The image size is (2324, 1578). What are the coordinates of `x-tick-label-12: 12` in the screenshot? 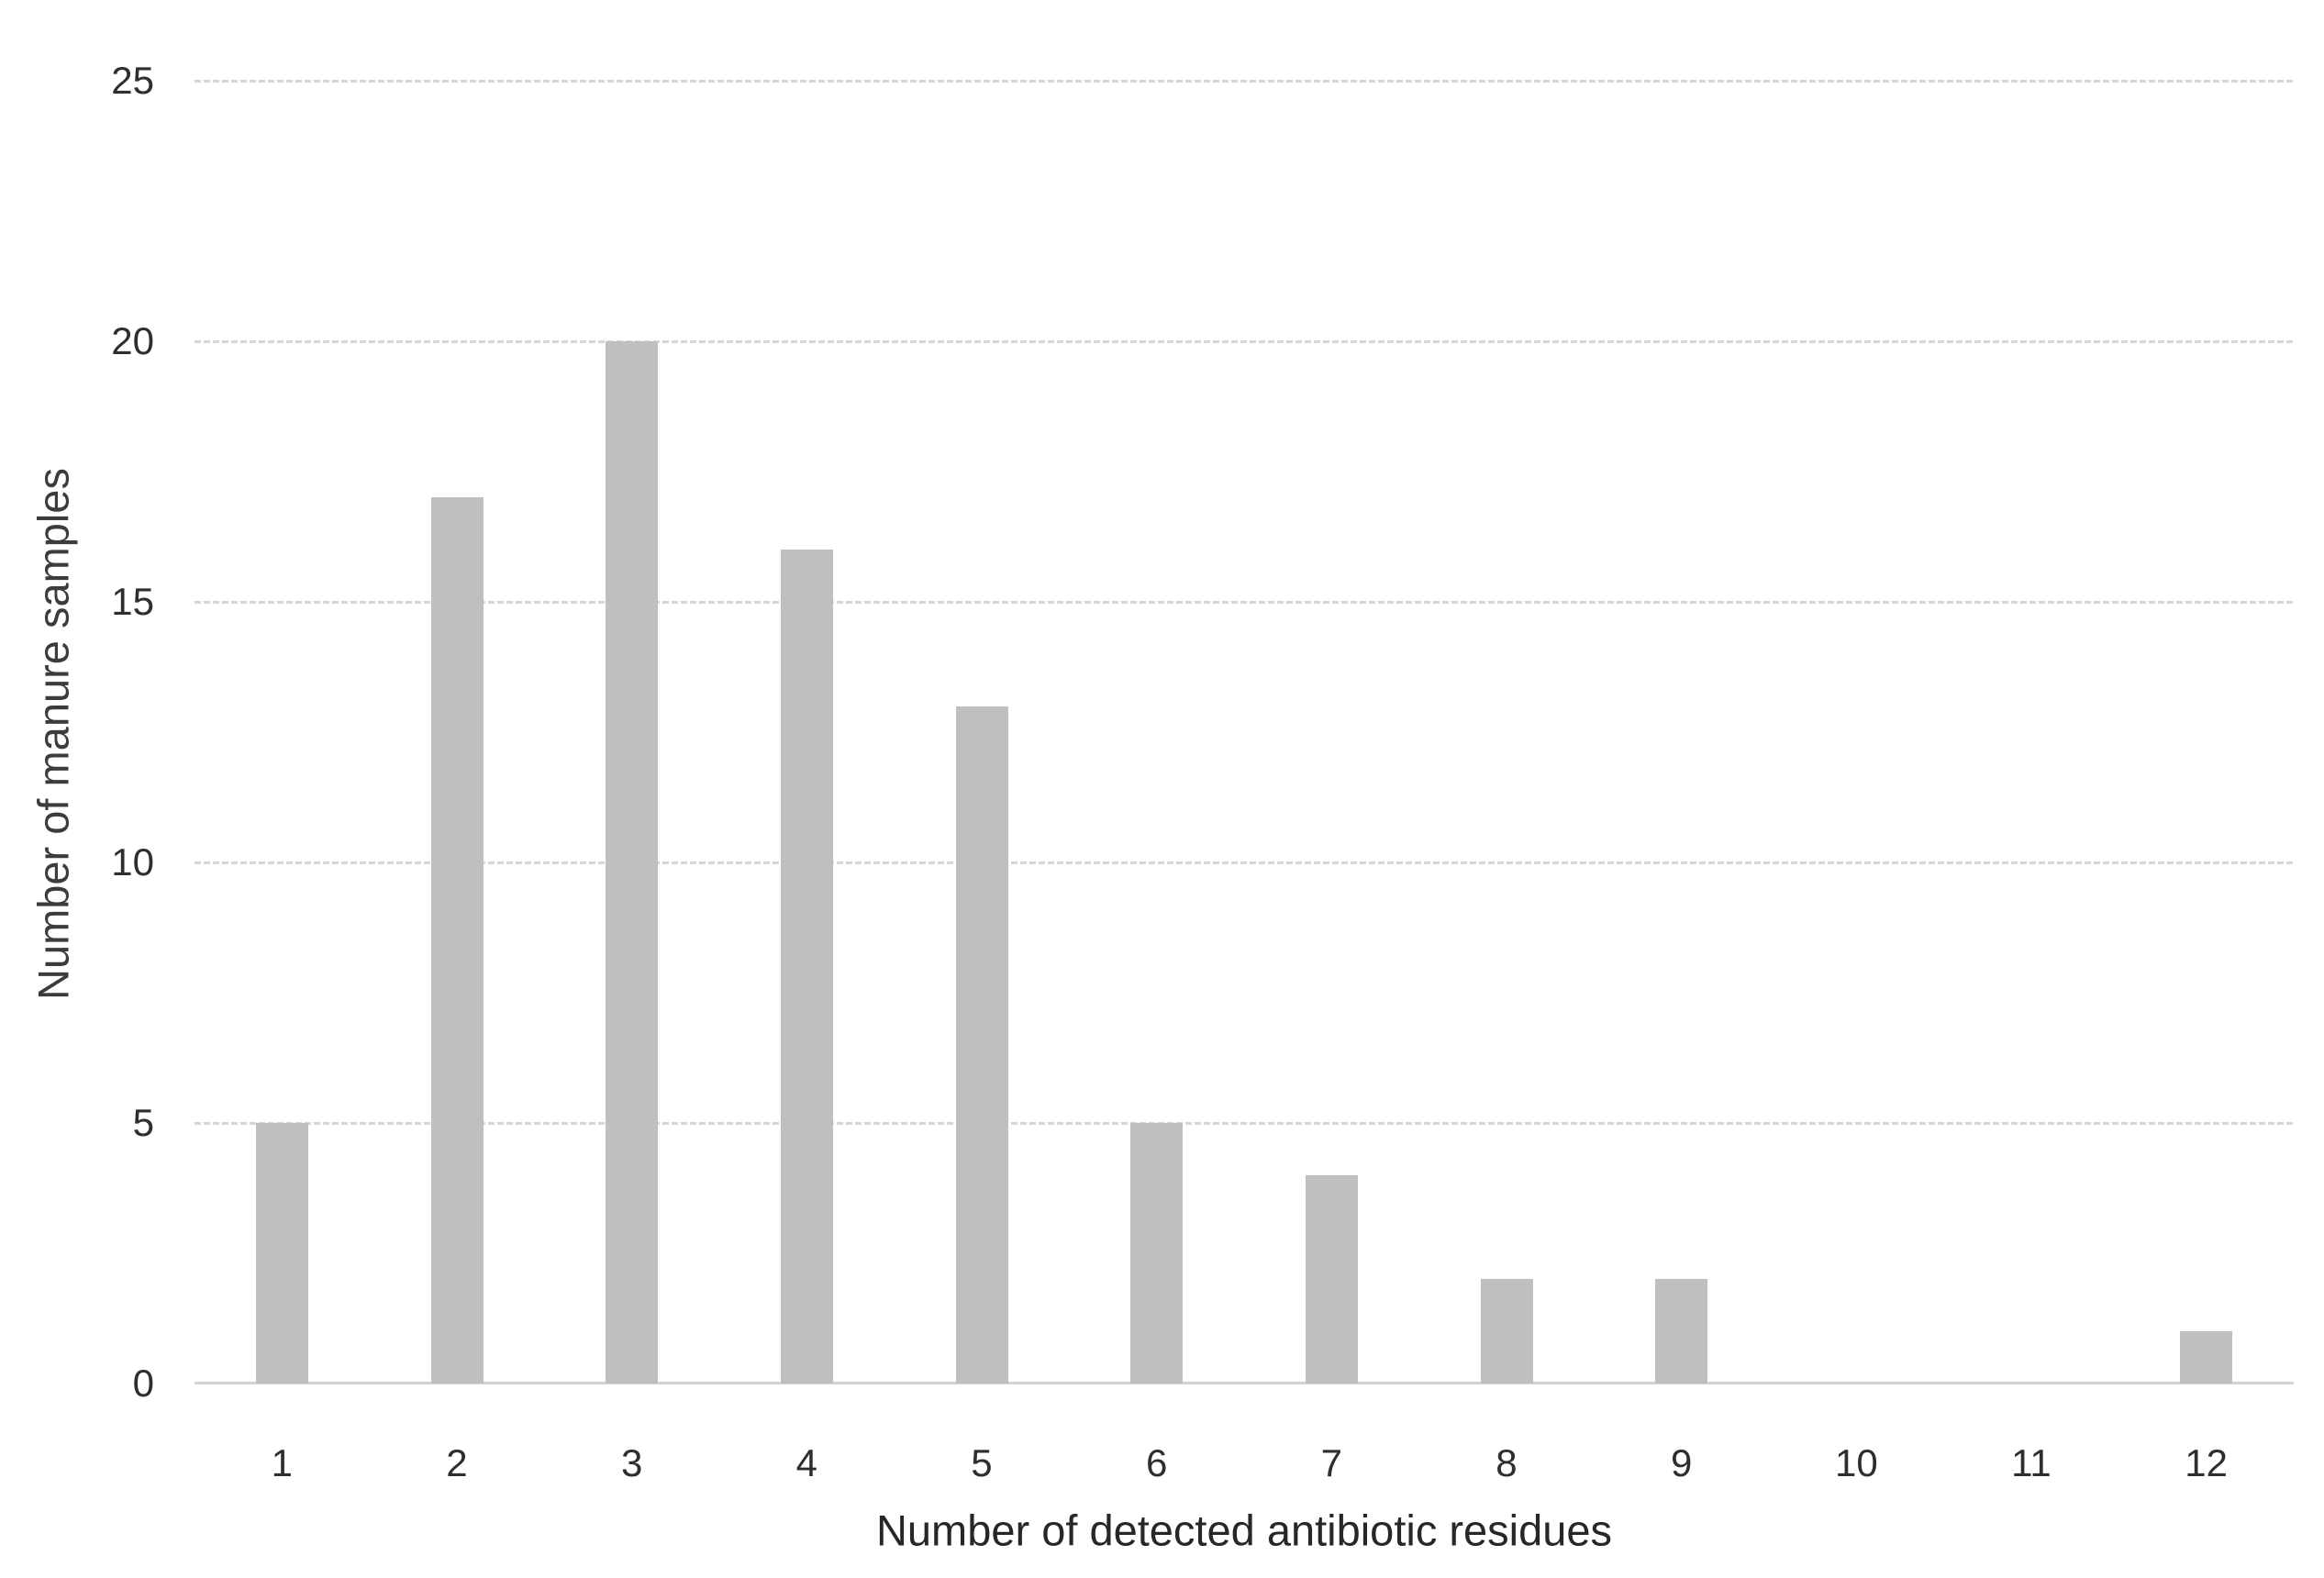 It's located at (2207, 1463).